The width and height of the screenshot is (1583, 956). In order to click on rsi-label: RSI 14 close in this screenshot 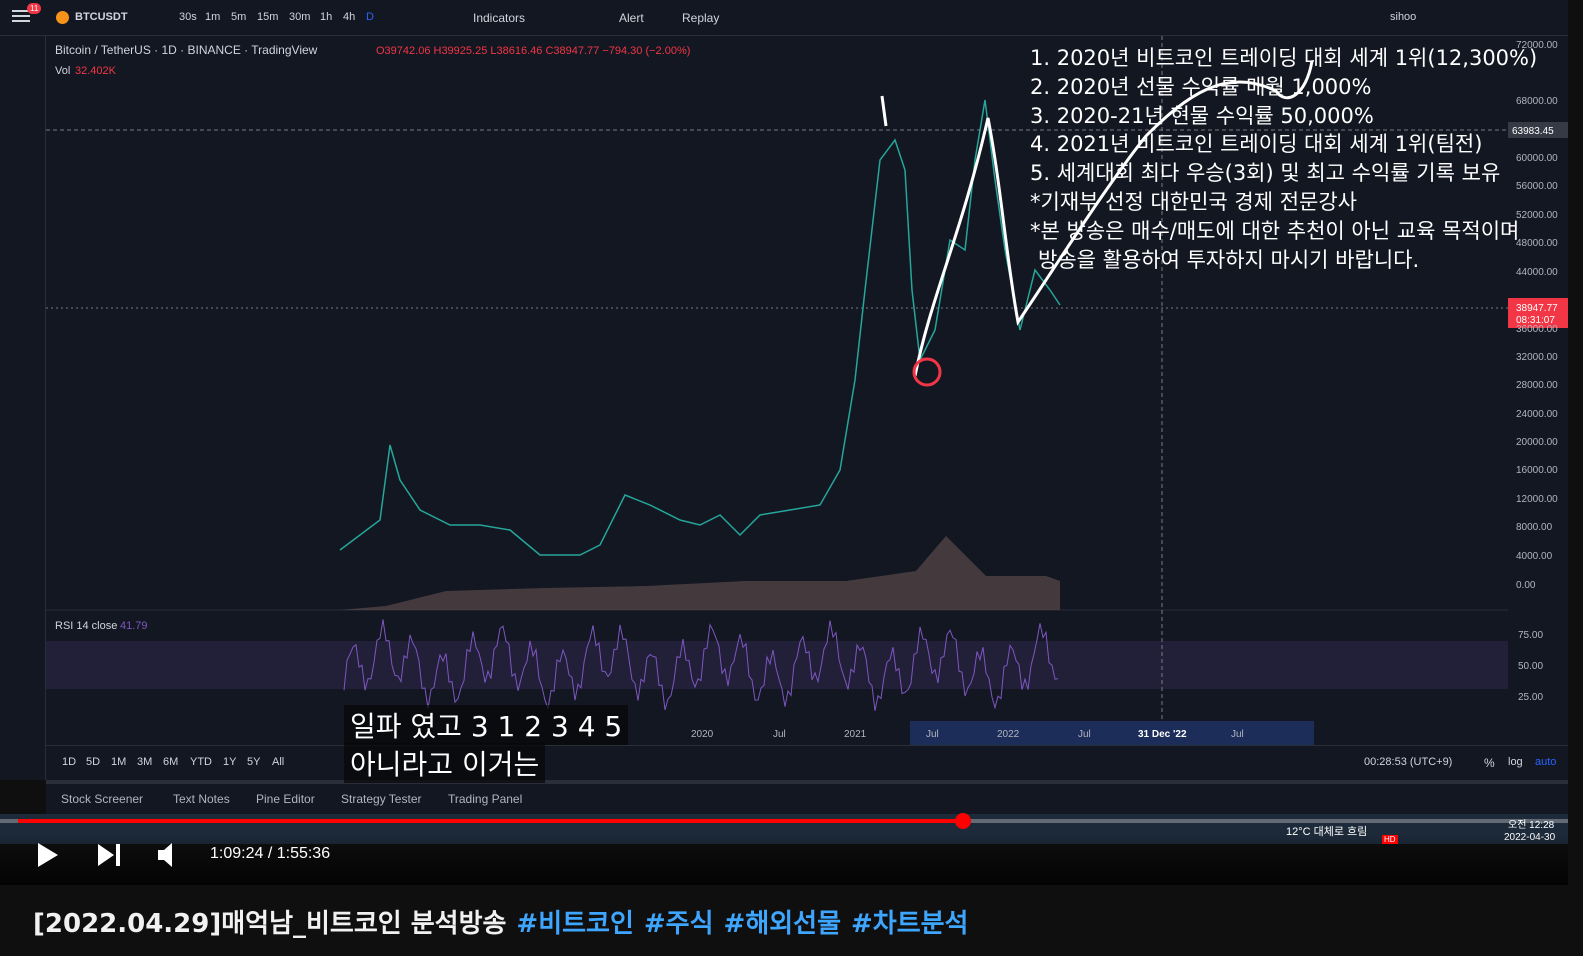, I will do `click(86, 626)`.